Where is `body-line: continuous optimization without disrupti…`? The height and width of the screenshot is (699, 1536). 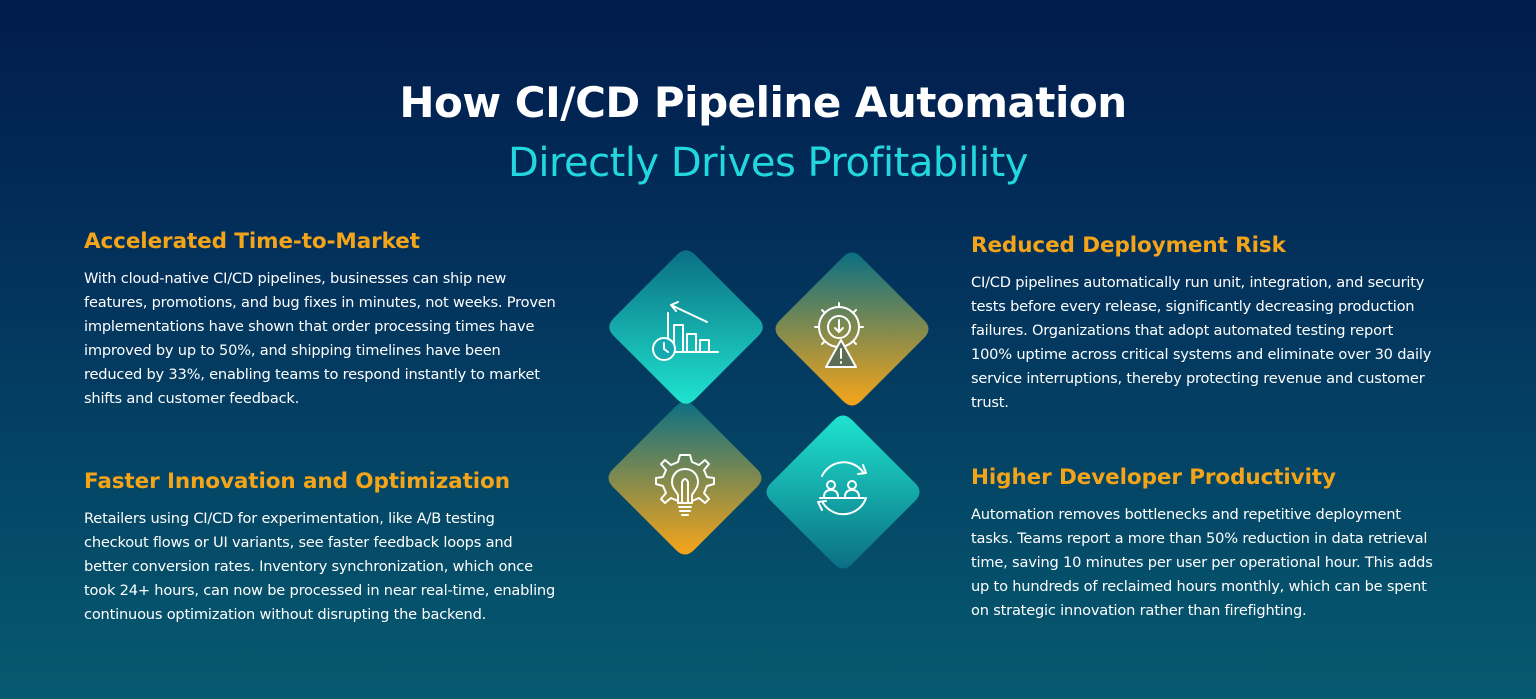 body-line: continuous optimization without disrupti… is located at coordinates (285, 614).